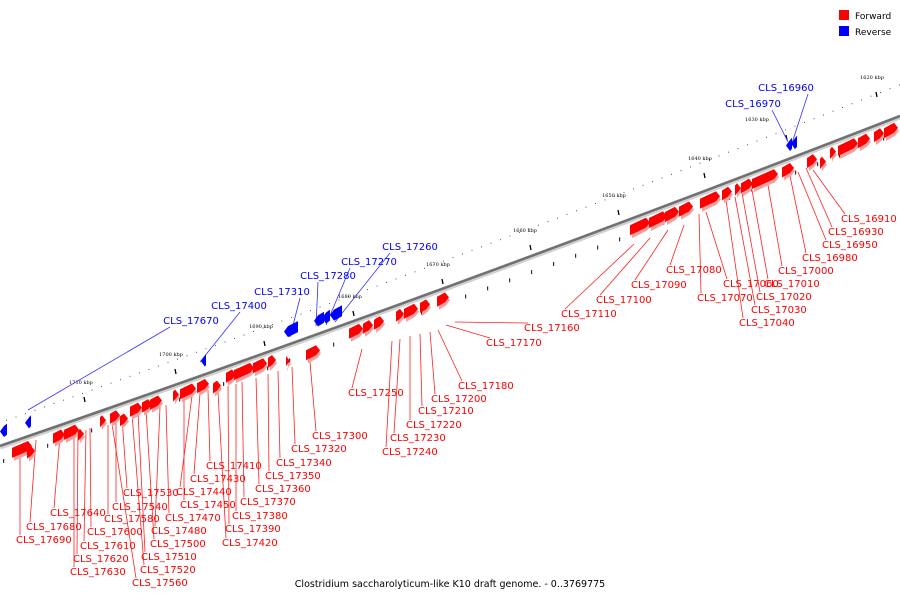  Describe the element at coordinates (369, 262) in the screenshot. I see `reverse-gene-label: CLS_17270` at that location.